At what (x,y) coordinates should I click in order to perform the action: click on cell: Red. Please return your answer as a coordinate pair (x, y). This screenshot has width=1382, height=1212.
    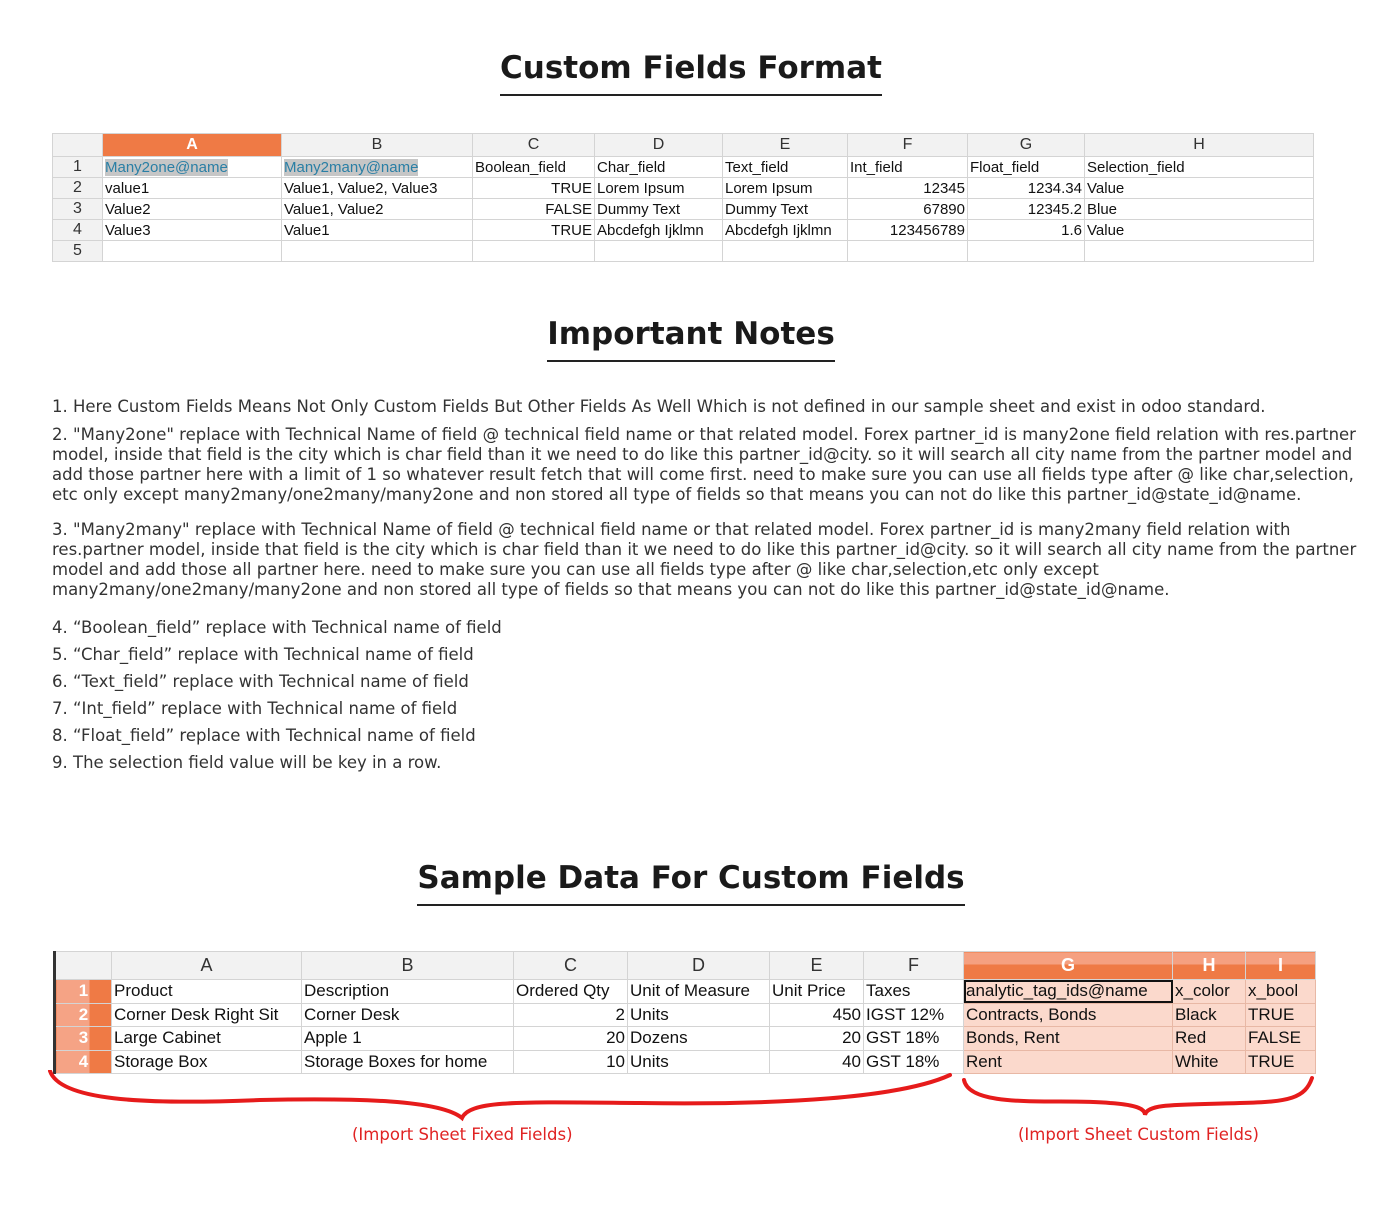
    Looking at the image, I should click on (1209, 1038).